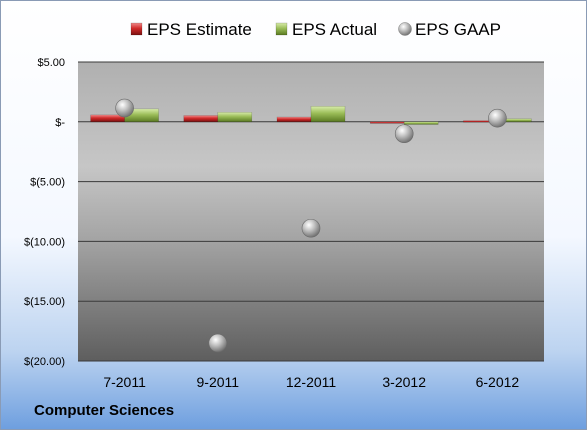 The width and height of the screenshot is (587, 431). Describe the element at coordinates (404, 382) in the screenshot. I see `x-tick-label: 3-2012` at that location.